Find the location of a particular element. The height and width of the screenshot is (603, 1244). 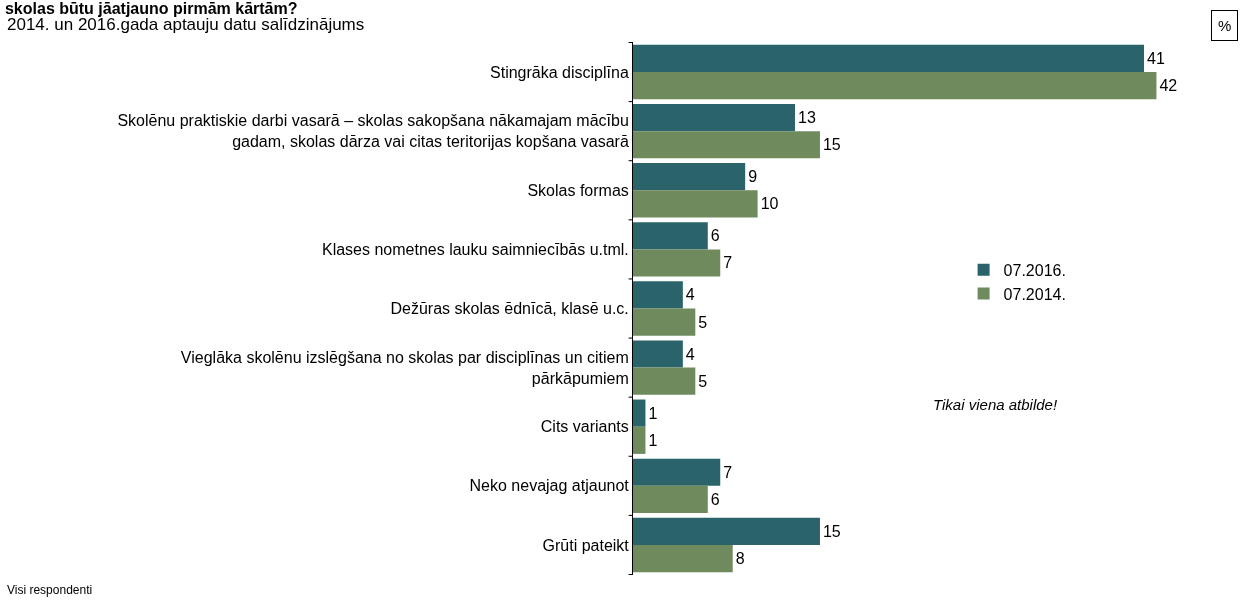

y-tick-label: Skolēnu praktiskie darbi vasarā – skolas sakopšana nākamajam mācību gadam, skolas dārza vai citas teritorijas kopšana vasarā is located at coordinates (373, 131).